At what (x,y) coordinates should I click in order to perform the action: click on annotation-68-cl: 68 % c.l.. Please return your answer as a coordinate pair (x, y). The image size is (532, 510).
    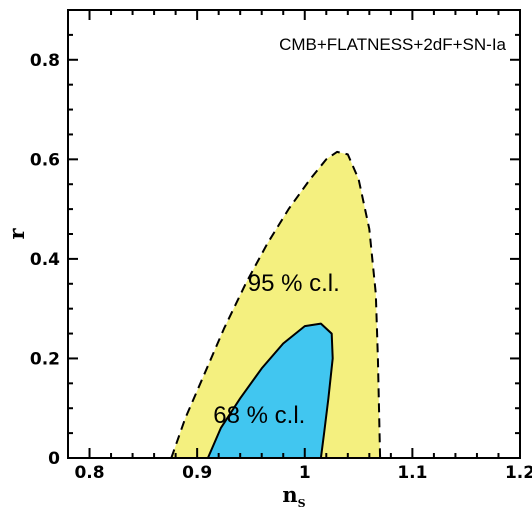
    Looking at the image, I should click on (259, 415).